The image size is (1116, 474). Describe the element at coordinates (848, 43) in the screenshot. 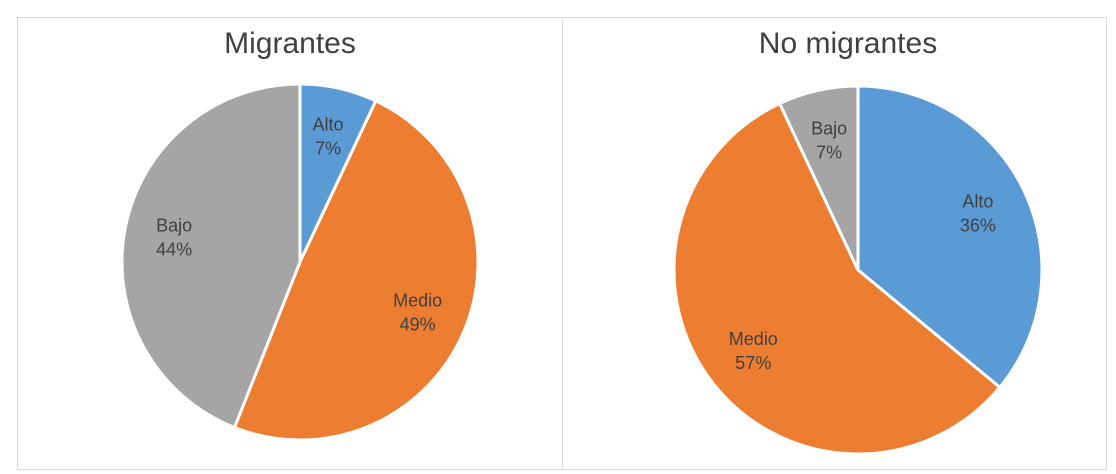

I see `chart-title: No migrantes` at that location.